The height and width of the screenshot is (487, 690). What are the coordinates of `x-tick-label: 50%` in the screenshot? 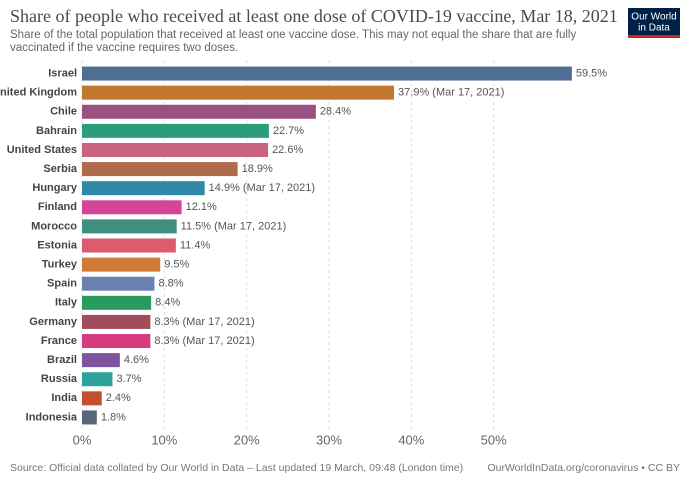 It's located at (494, 439).